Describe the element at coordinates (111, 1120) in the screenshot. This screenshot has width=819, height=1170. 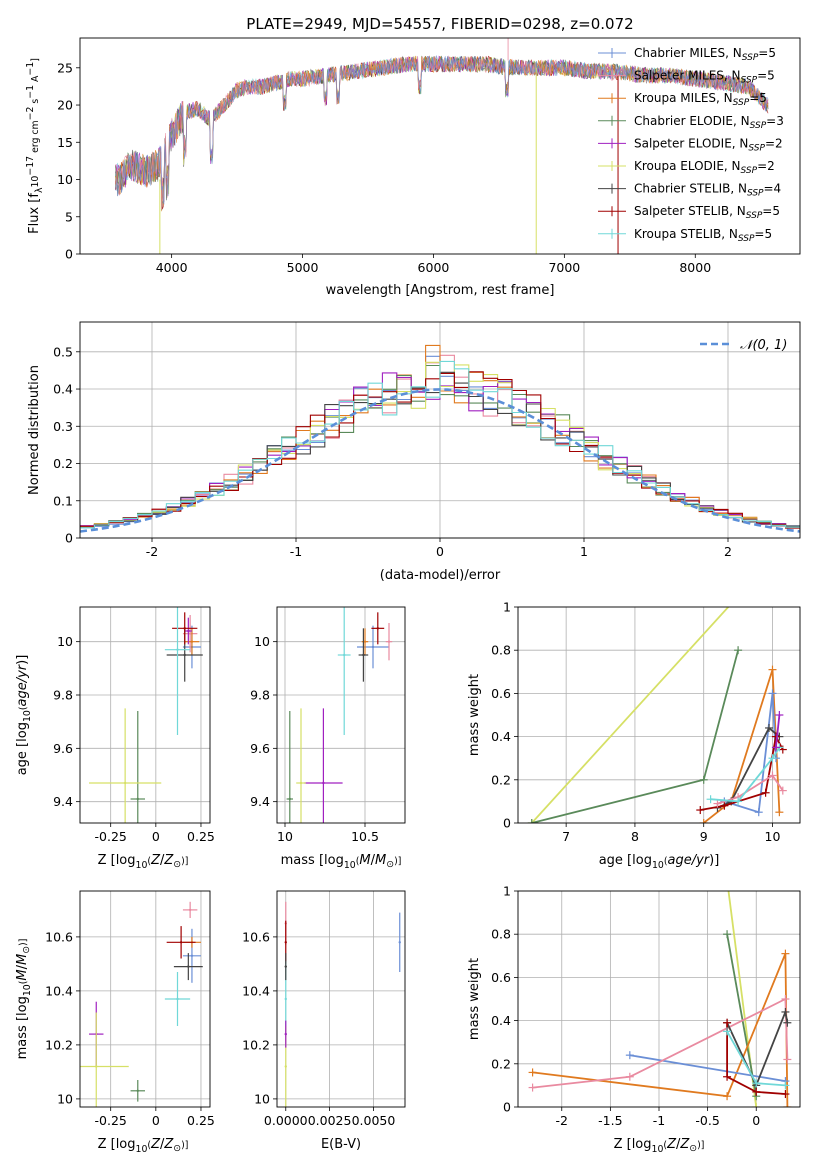
I see `x-tick-label: -0.25` at that location.